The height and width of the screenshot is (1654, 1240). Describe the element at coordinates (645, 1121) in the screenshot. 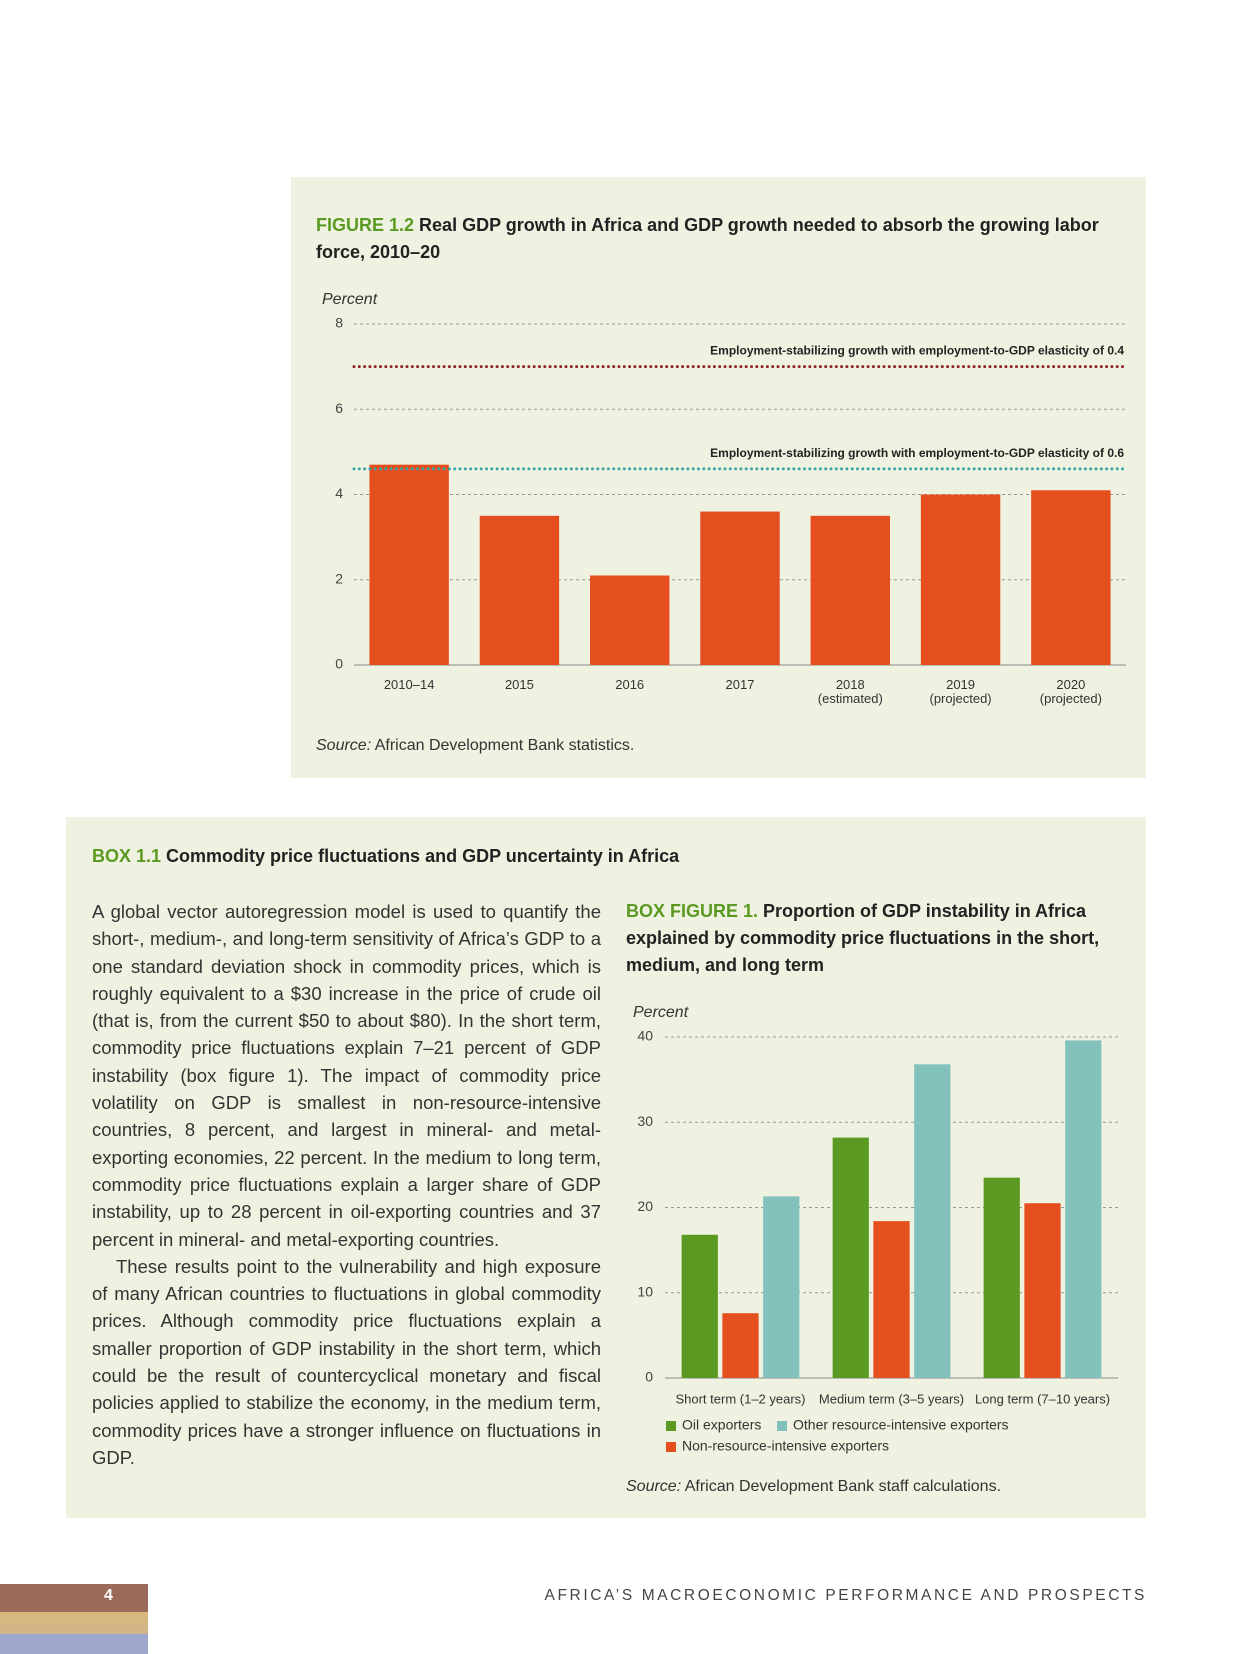

I see `y-tick-label: 30` at that location.